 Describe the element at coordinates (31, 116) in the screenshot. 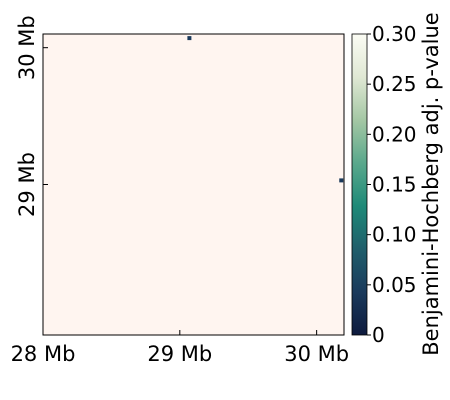

I see `y-axis-ticks: 29 Mb 30 Mb` at that location.